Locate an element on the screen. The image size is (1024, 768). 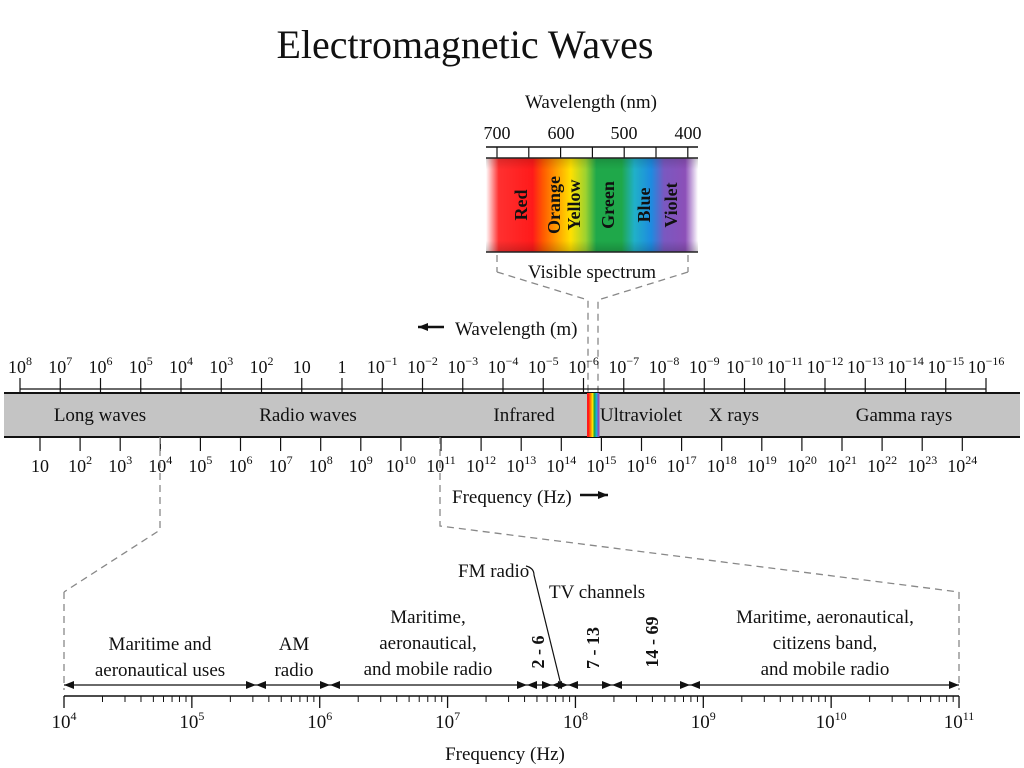
visible-strip-orange is located at coordinates (590, 415).